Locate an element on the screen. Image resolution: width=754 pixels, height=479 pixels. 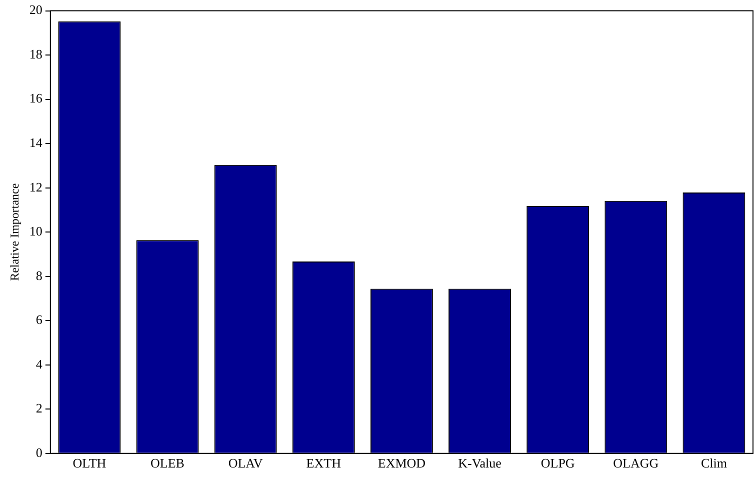
x-tick-label: EXMOD is located at coordinates (402, 463).